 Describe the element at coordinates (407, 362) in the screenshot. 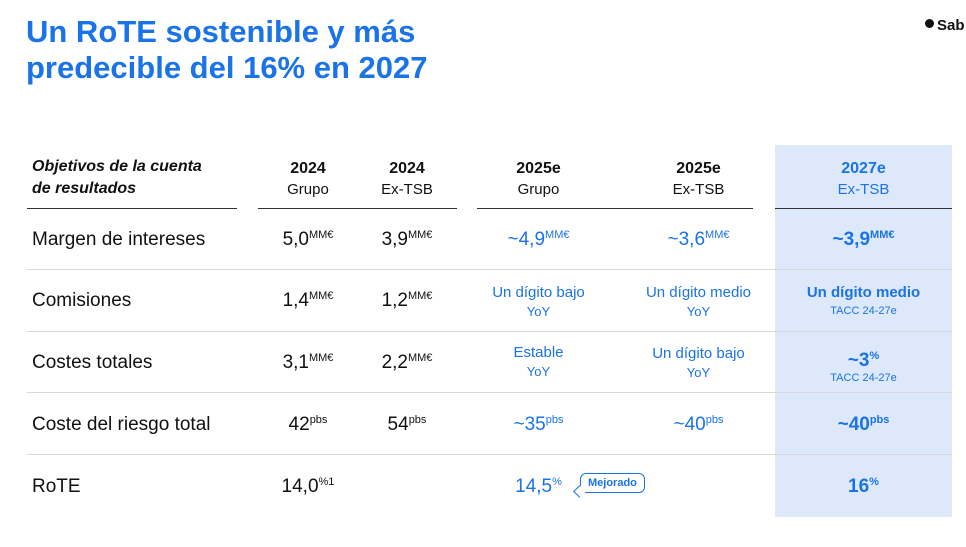

I see `cell-costes-2024-ex-tsb: 2,2MM€` at that location.